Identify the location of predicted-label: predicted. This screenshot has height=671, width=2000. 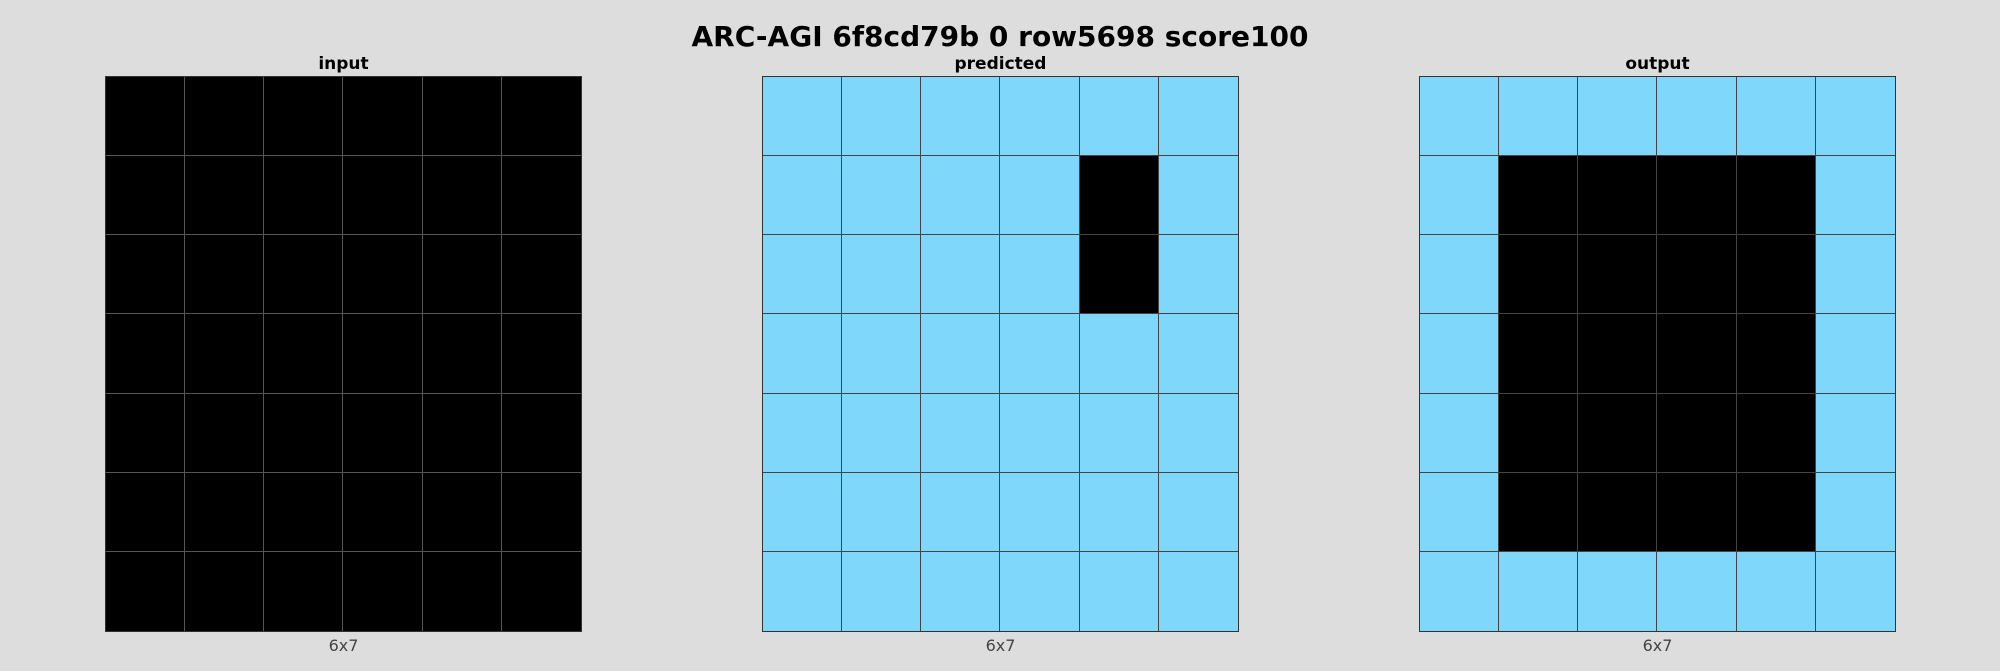
(1000, 64).